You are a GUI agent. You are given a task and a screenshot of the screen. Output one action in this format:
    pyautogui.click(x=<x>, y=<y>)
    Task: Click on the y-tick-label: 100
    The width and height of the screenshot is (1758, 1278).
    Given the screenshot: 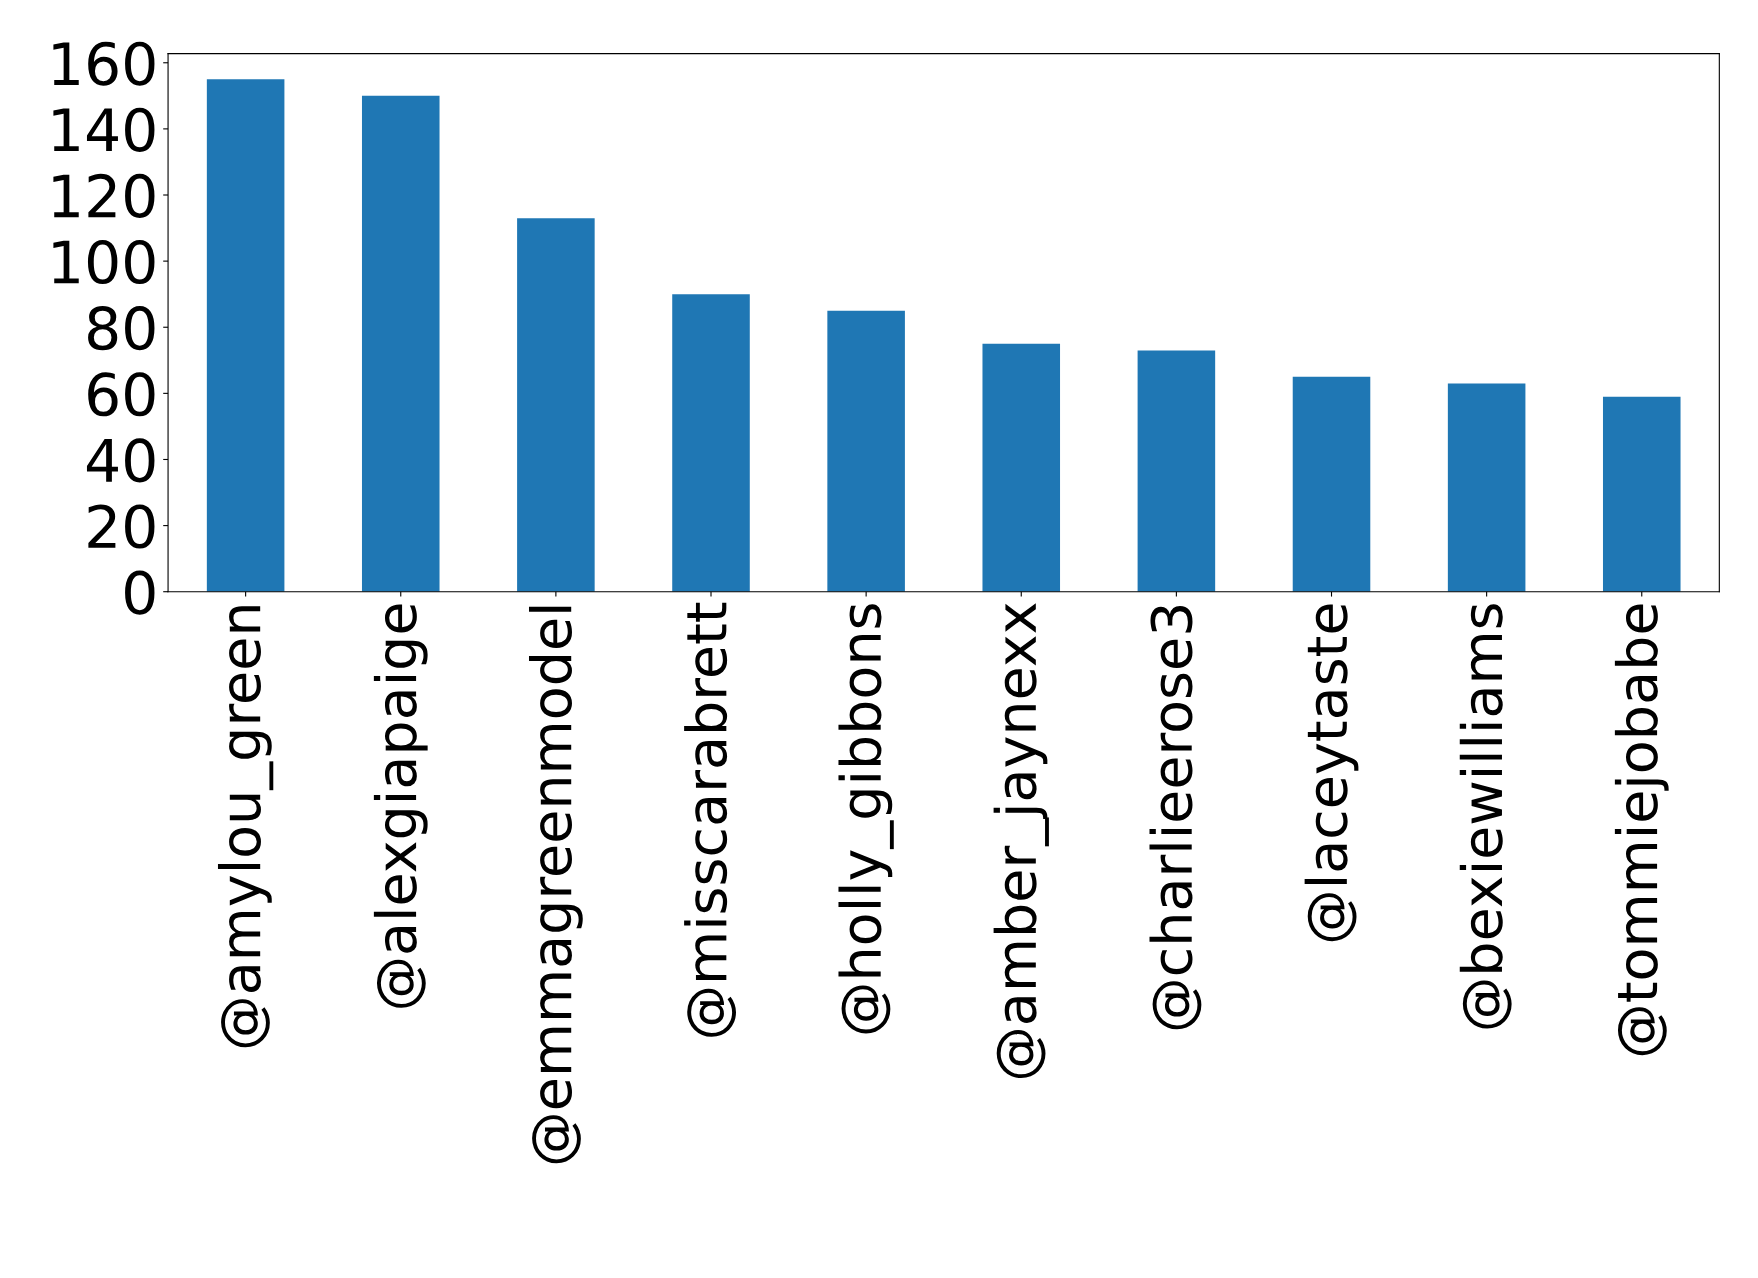 What is the action you would take?
    pyautogui.click(x=104, y=262)
    